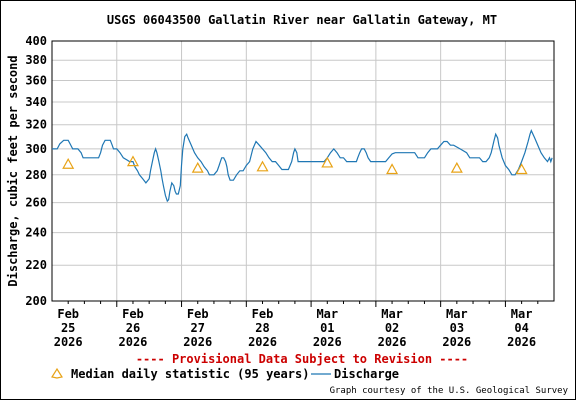  I want to click on x-tick-day: 04, so click(521, 328).